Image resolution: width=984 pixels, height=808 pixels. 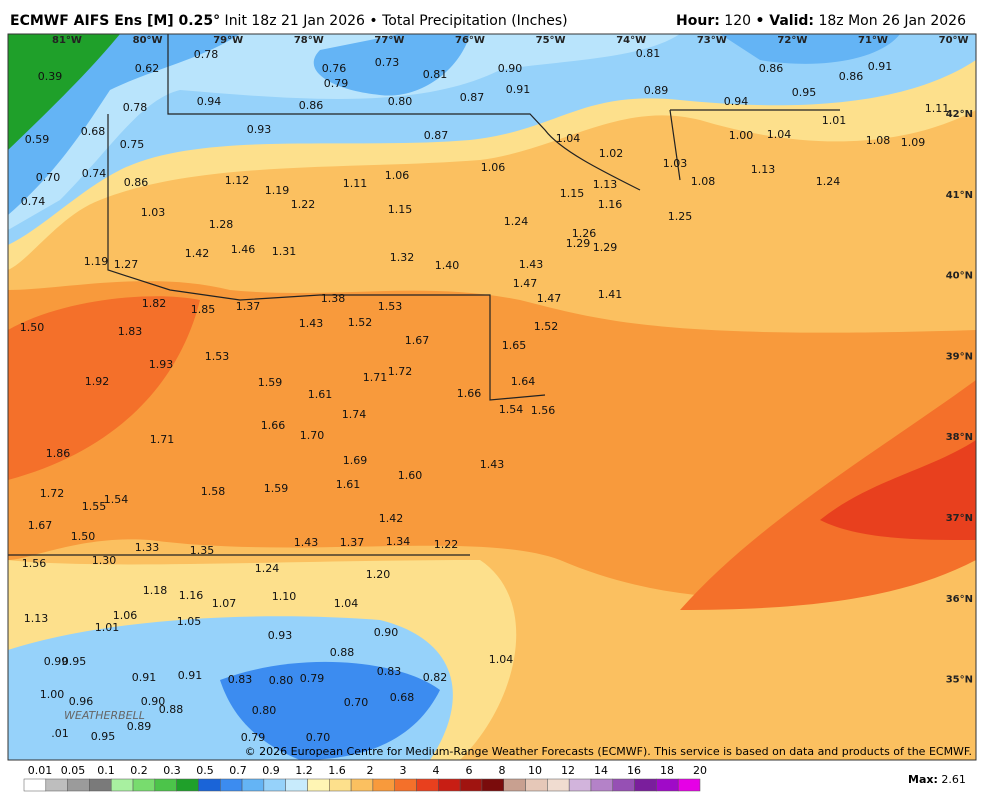 I want to click on precip-label: 0.91, so click(x=880, y=66).